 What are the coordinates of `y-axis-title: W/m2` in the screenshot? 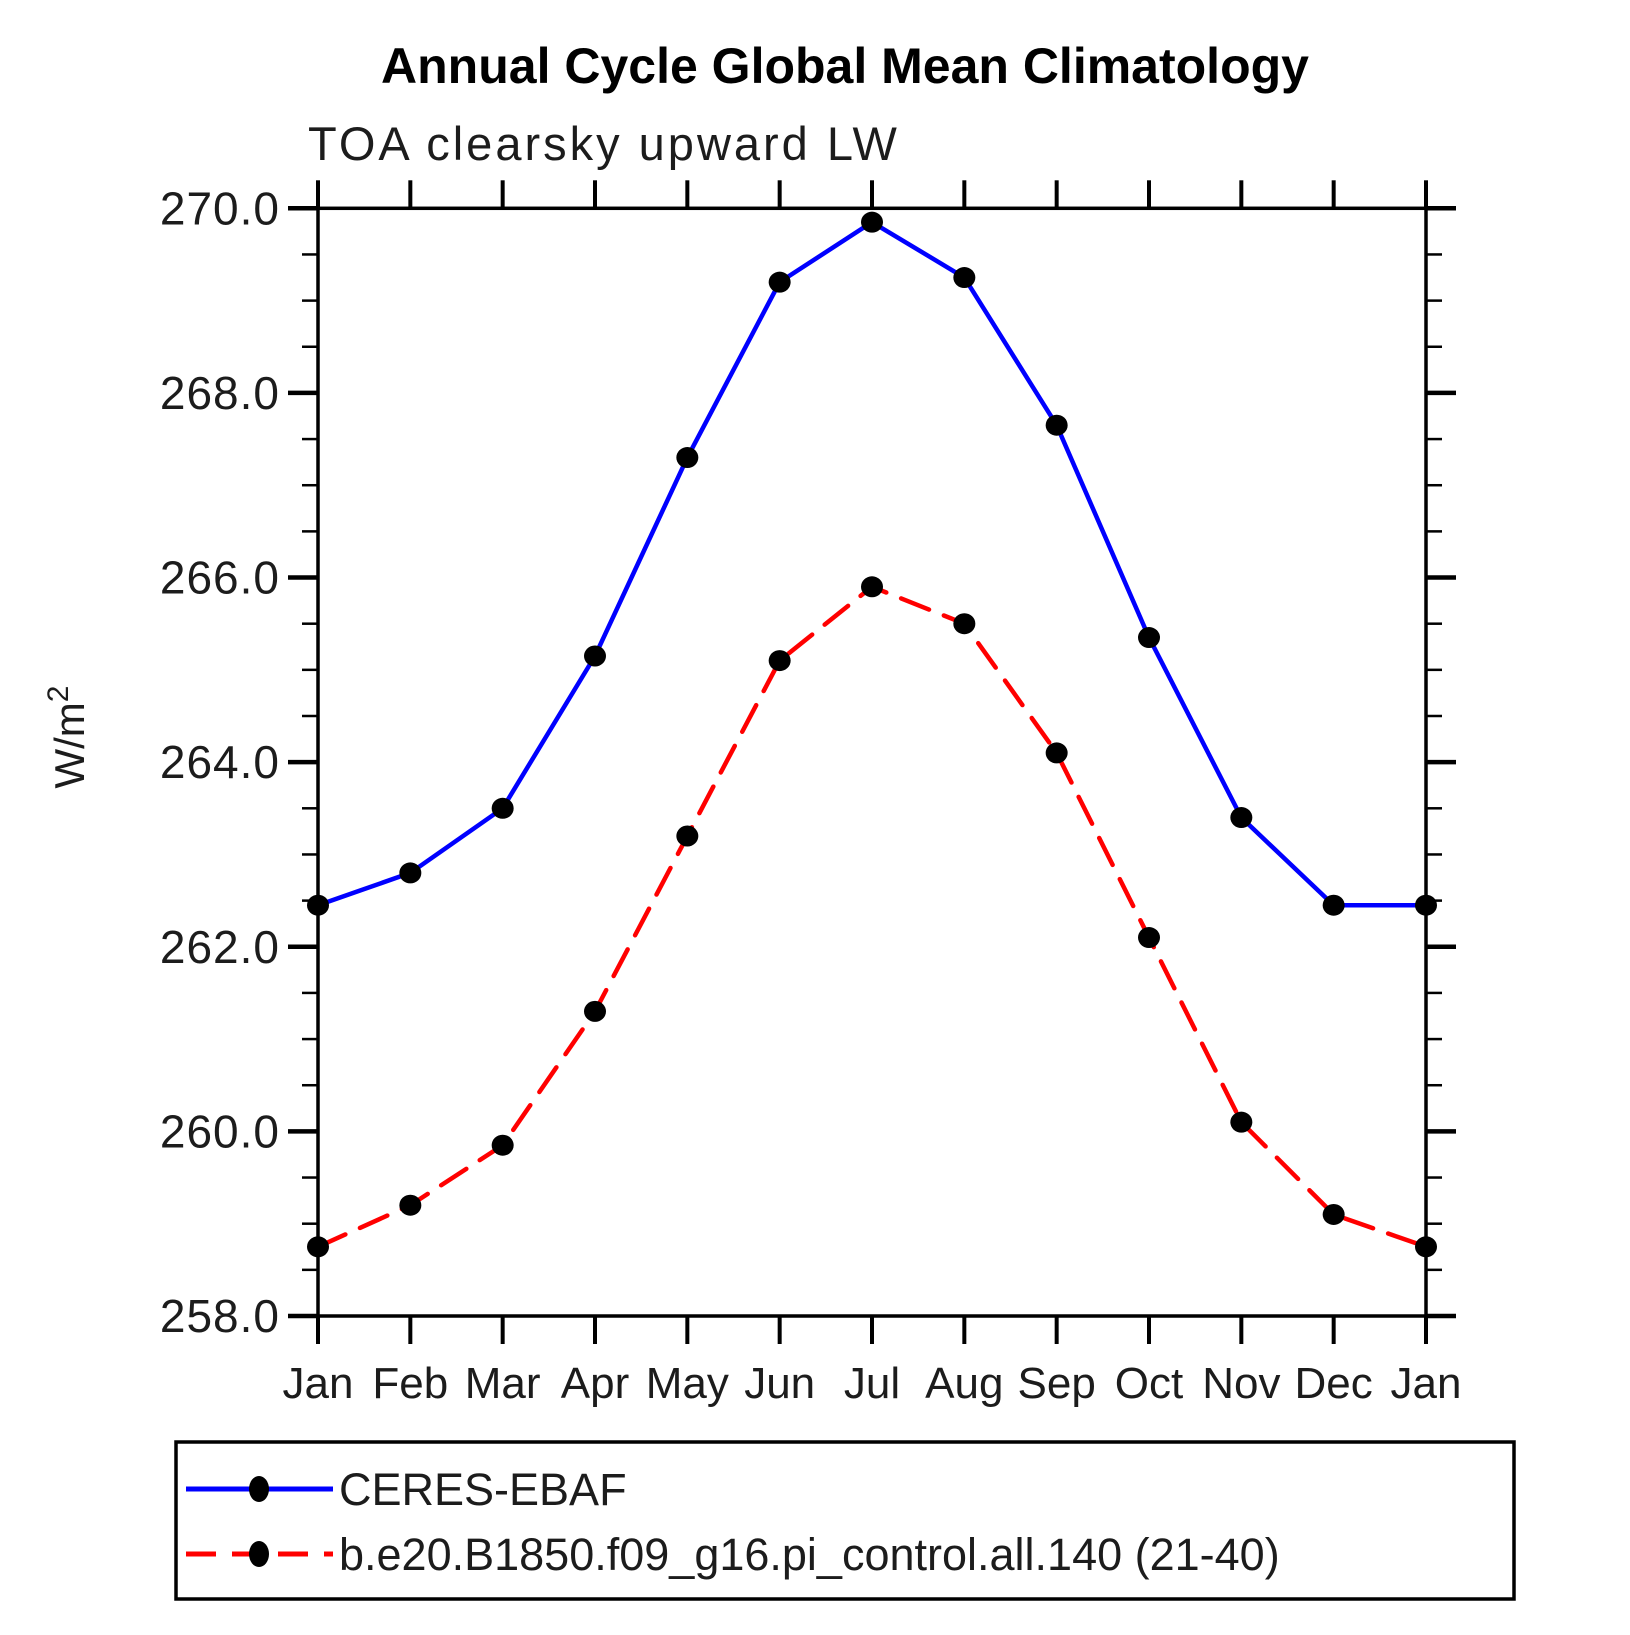 It's located at (67, 737).